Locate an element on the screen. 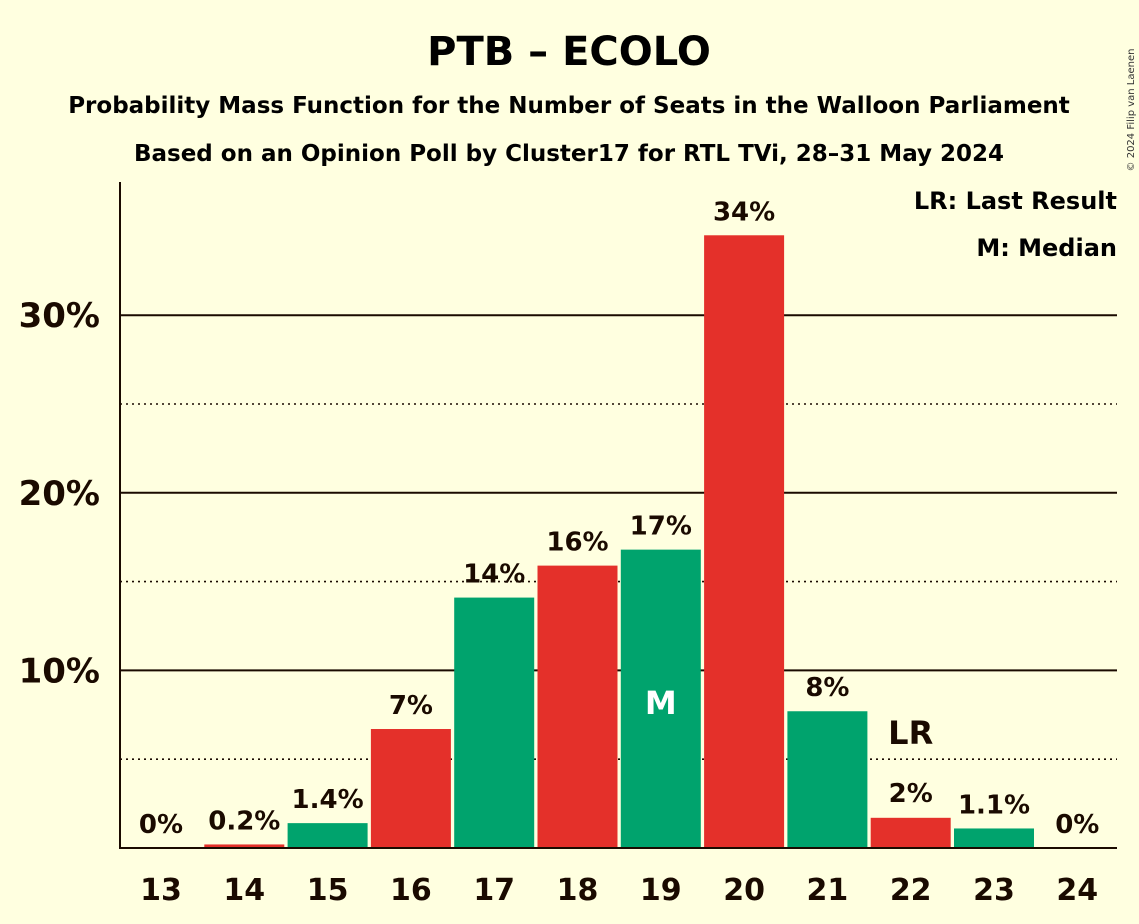 The height and width of the screenshot is (924, 1139). copyright-text: © 2024 Filip van Laenen is located at coordinates (1131, 110).